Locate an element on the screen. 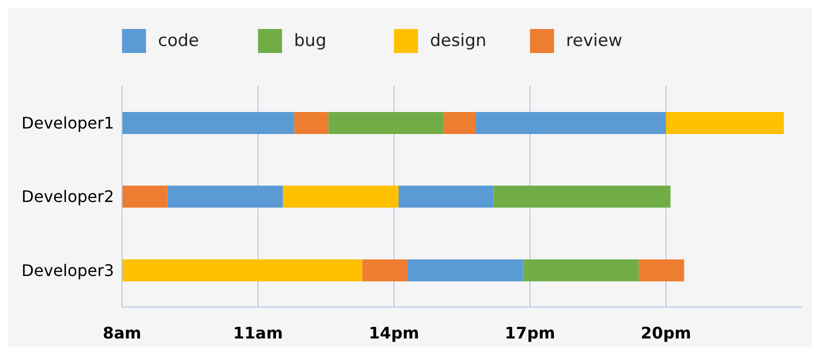  x-tick-label: 8am is located at coordinates (122, 332).